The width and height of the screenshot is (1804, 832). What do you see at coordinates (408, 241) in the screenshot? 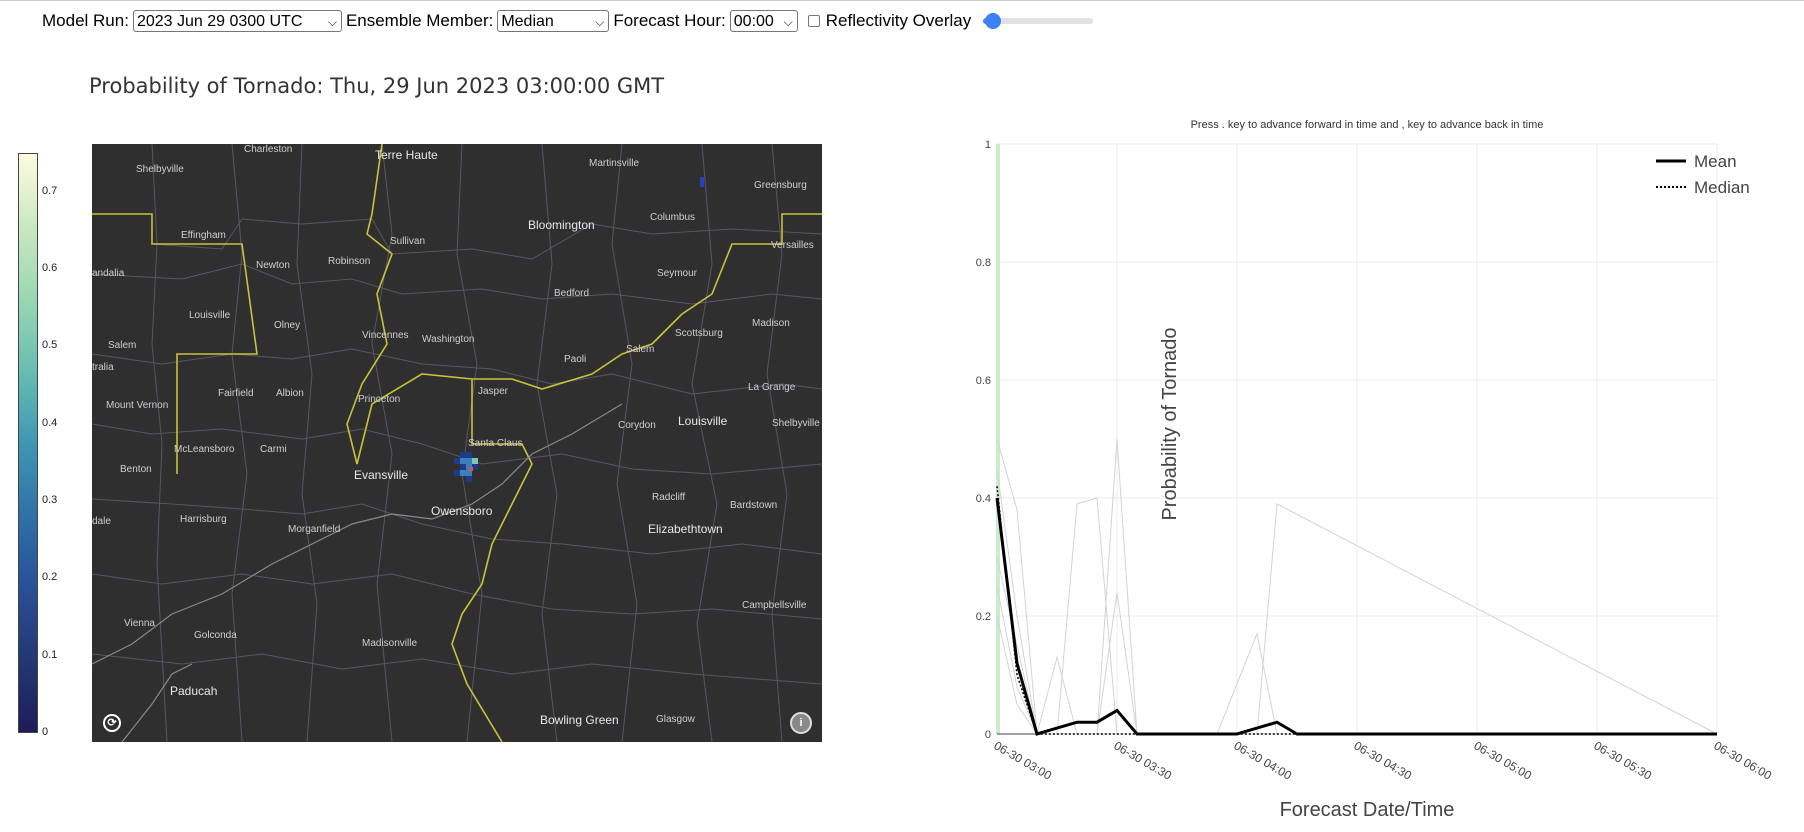
I see `city-label: Sullivan` at bounding box center [408, 241].